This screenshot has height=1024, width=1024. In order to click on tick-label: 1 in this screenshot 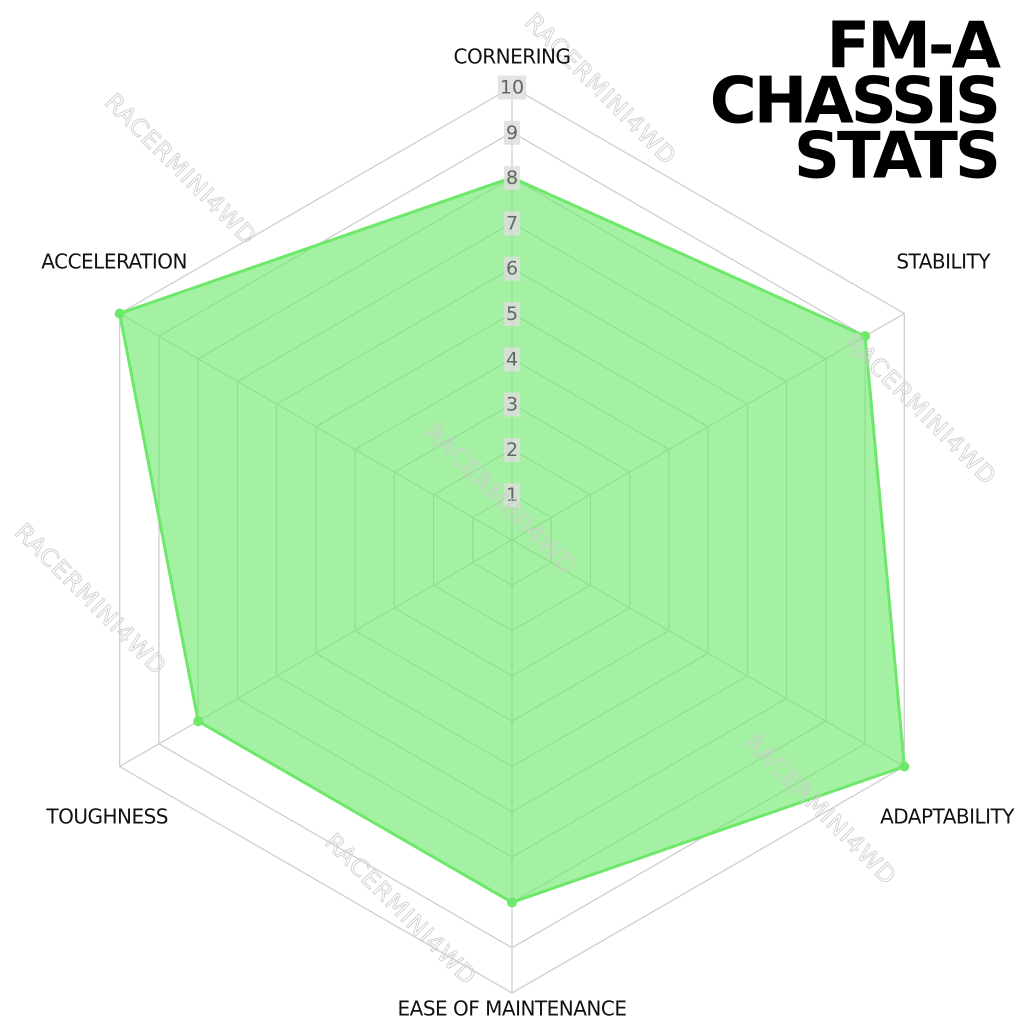, I will do `click(512, 495)`.